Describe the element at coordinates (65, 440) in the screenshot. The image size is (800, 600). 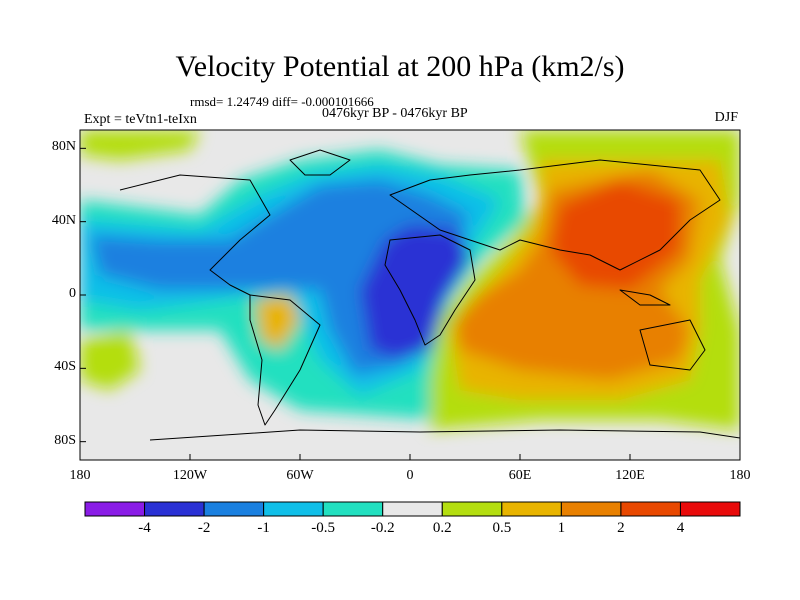
I see `y-tick-label: 80S` at that location.